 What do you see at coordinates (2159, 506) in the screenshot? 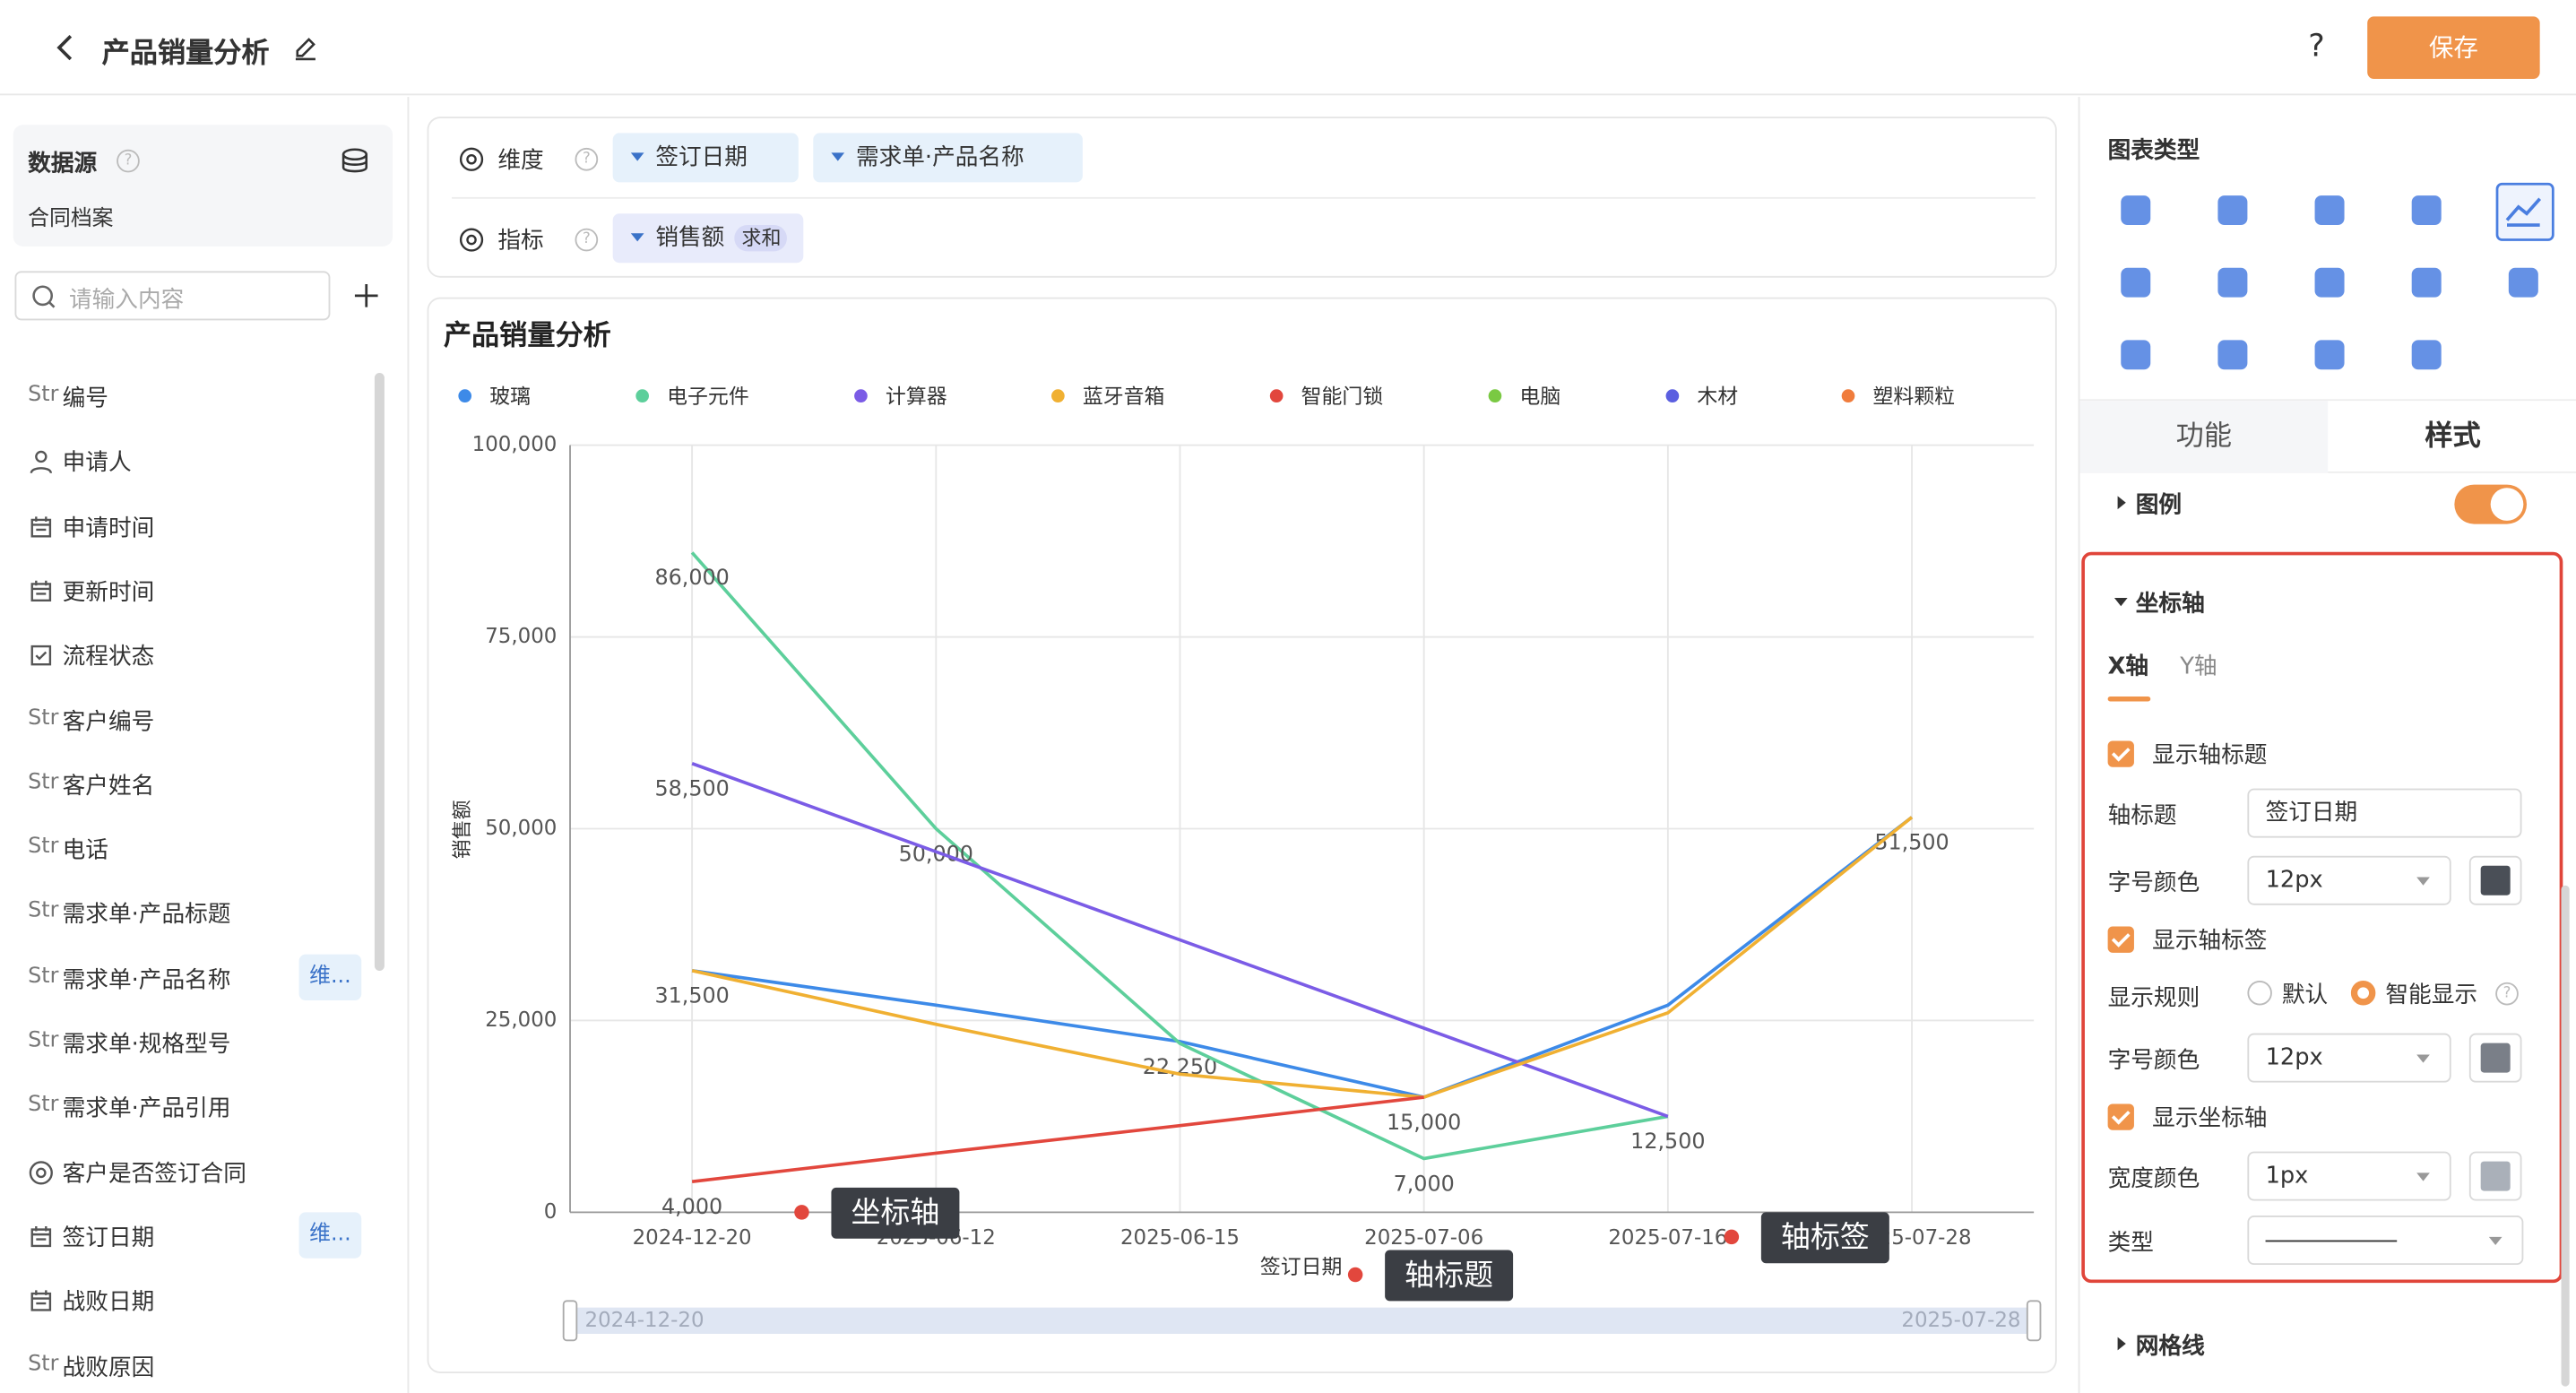
I see `legend-section: 图例` at bounding box center [2159, 506].